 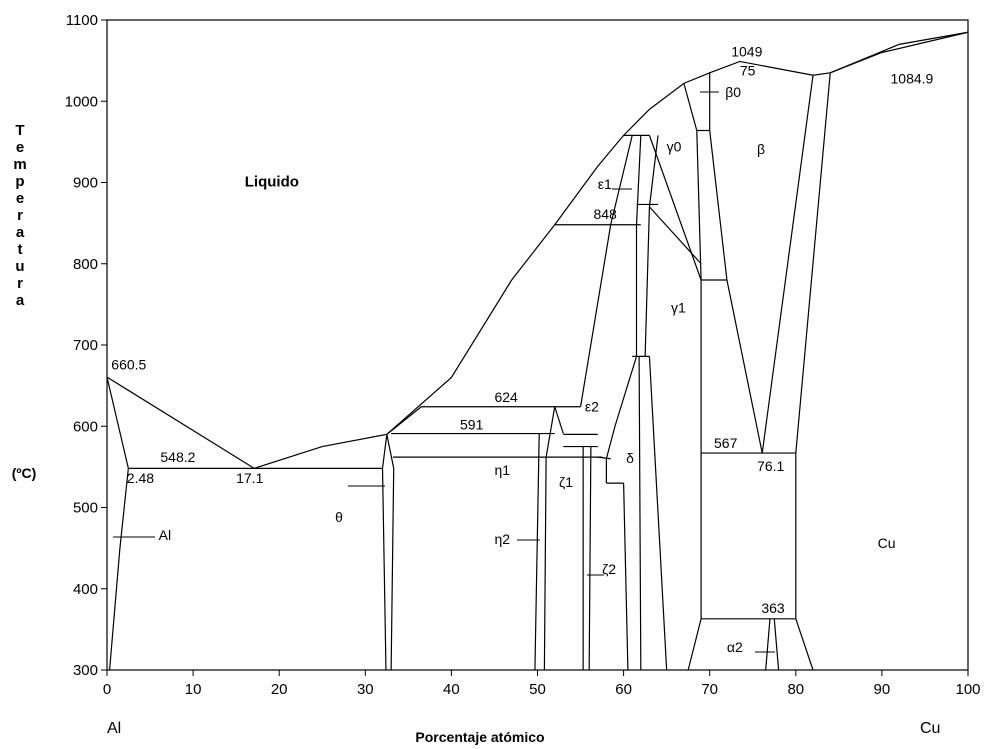 I want to click on annotation: δ, so click(x=630, y=458).